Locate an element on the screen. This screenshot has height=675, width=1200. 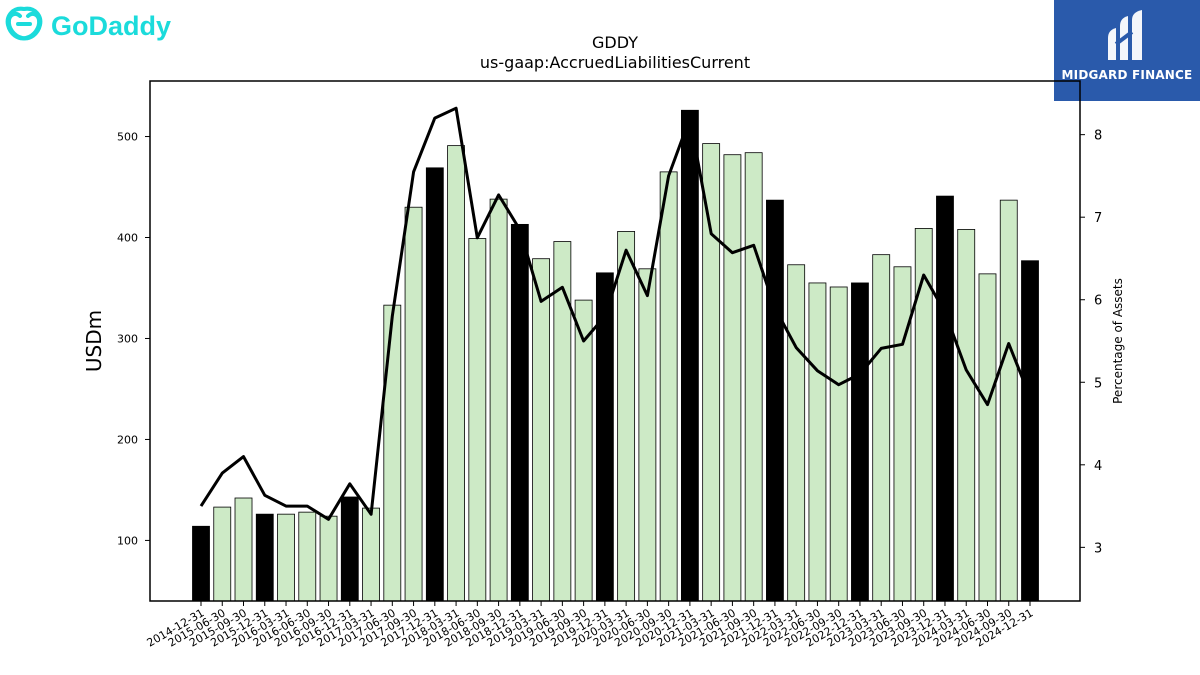
y2-tick-label: 7 is located at coordinates (1098, 218).